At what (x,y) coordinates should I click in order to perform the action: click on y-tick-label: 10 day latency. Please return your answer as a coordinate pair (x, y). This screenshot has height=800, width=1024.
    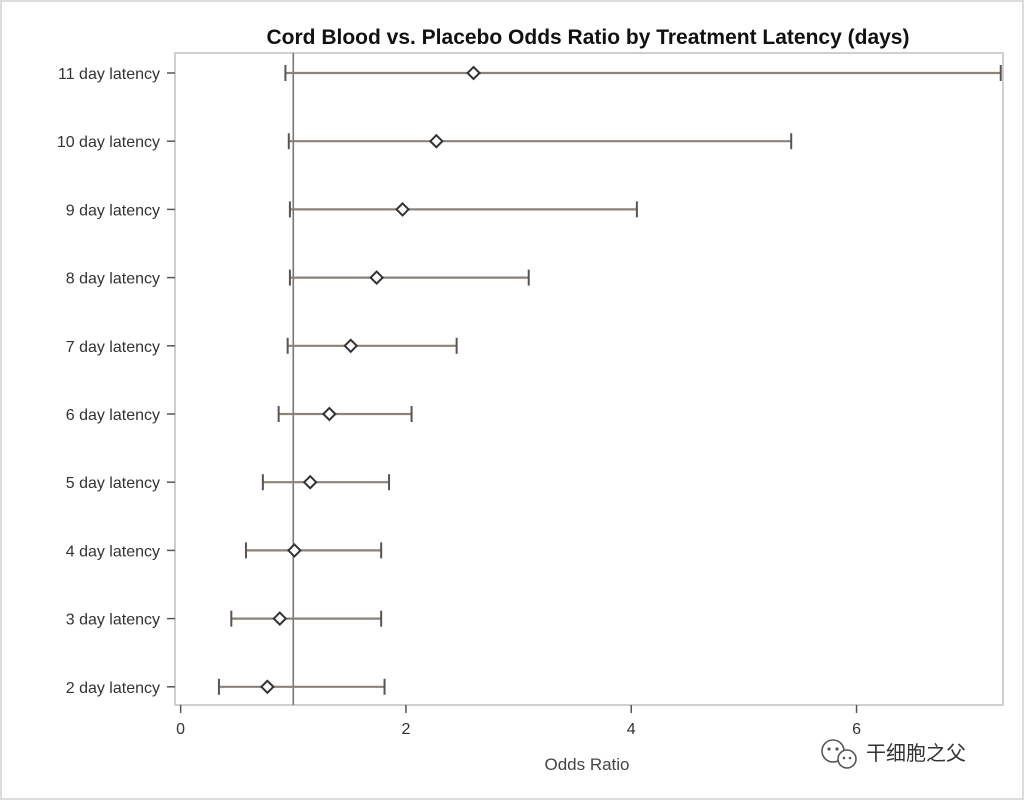
    Looking at the image, I should click on (108, 142).